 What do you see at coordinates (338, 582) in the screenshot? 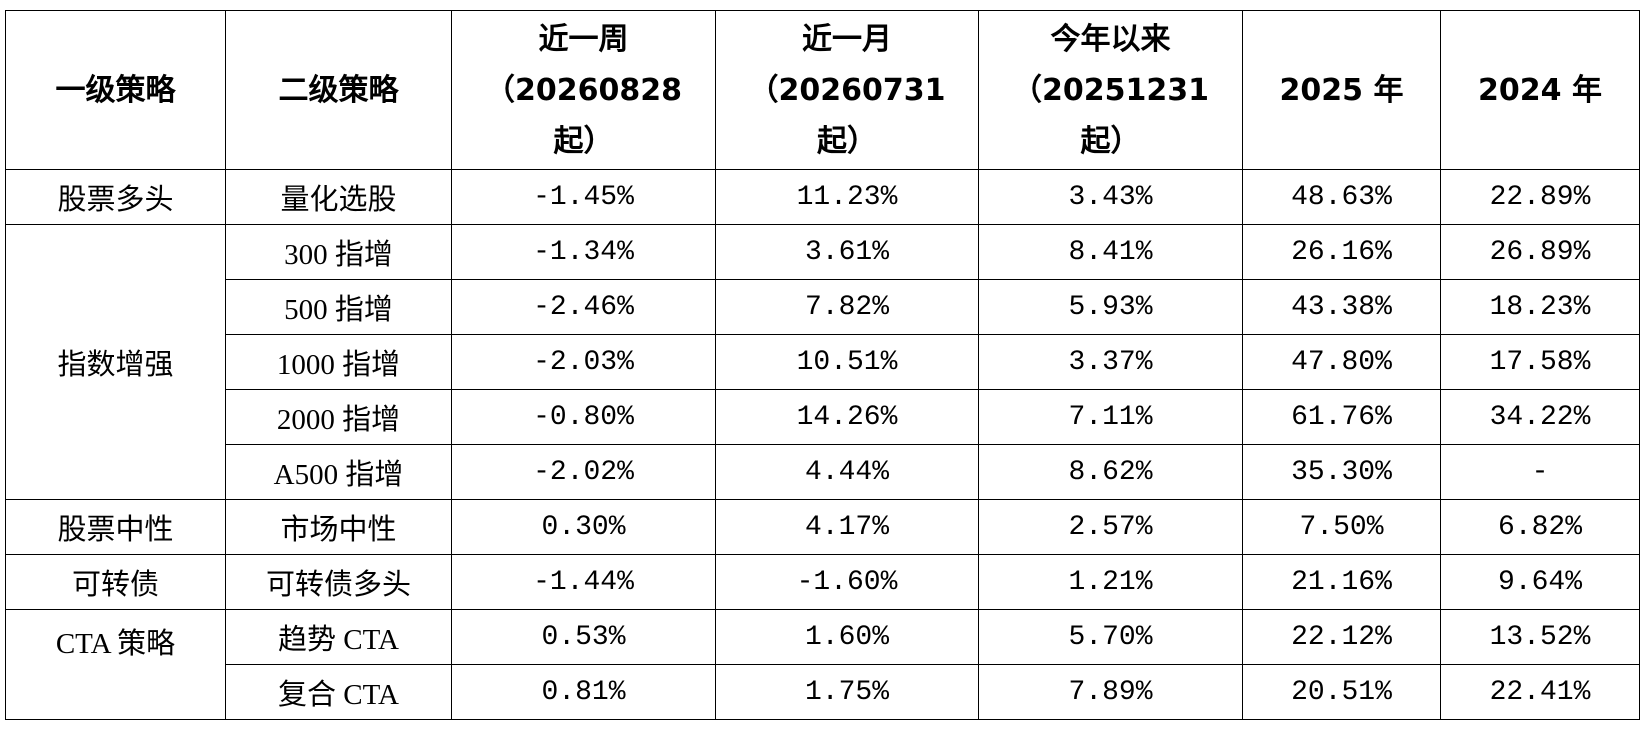
I see `sub-strategy-cell: 可转债多头` at bounding box center [338, 582].